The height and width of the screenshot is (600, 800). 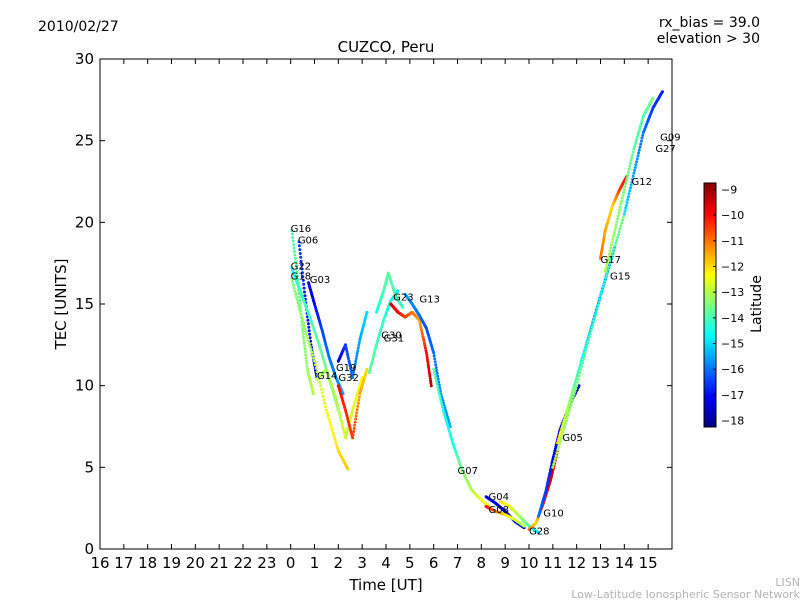 What do you see at coordinates (685, 594) in the screenshot?
I see `footer-network: Low-Latitude Ionospheric Sensor Network` at bounding box center [685, 594].